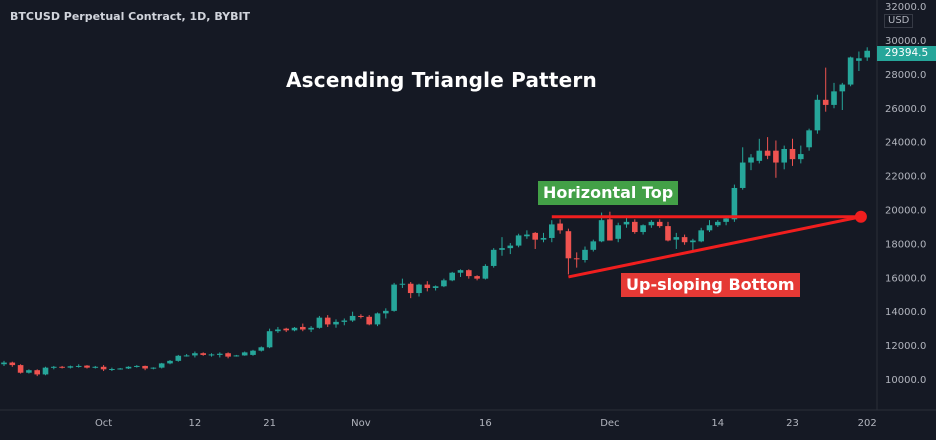  What do you see at coordinates (905, 109) in the screenshot?
I see `price-tick-label: 26000.0` at bounding box center [905, 109].